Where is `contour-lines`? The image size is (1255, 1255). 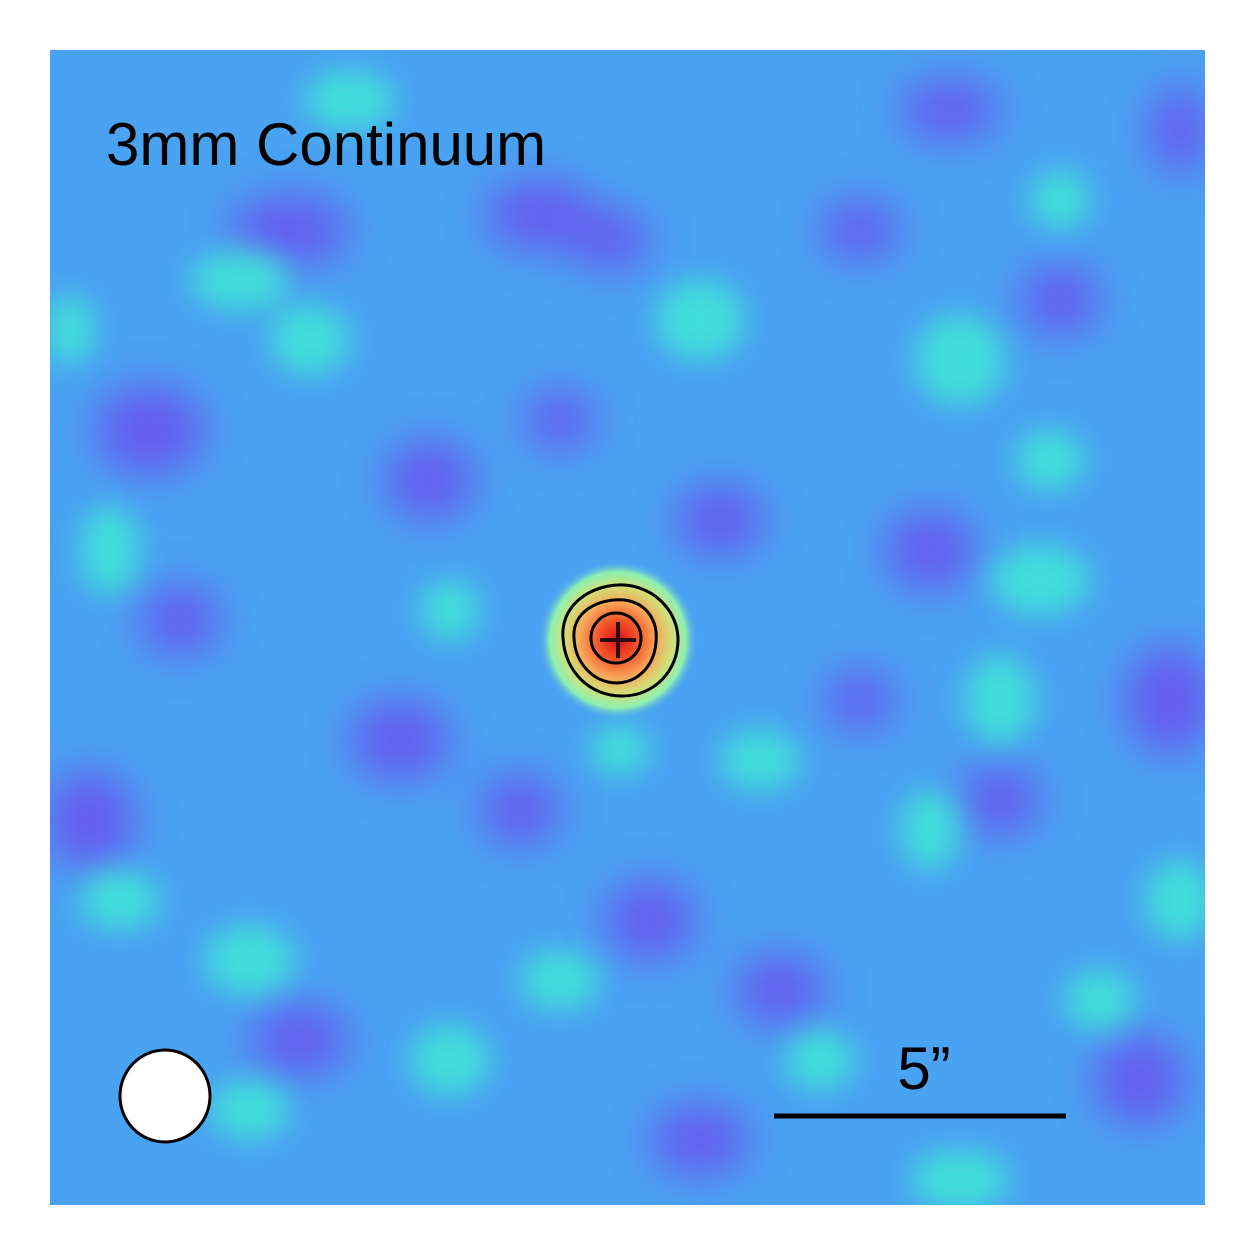 contour-lines is located at coordinates (620, 640).